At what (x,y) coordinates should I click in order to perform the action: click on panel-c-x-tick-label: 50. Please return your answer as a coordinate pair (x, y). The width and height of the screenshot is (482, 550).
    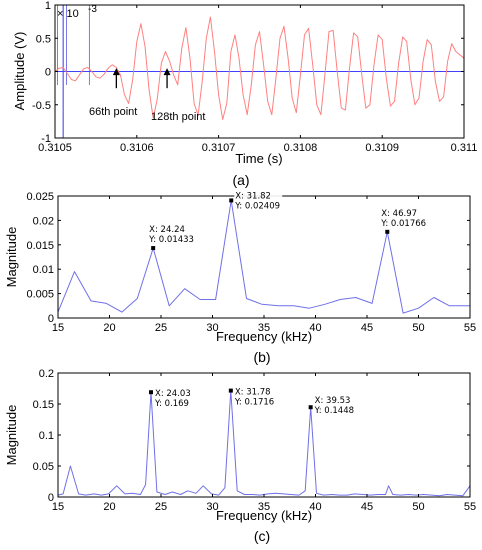
    Looking at the image, I should click on (418, 507).